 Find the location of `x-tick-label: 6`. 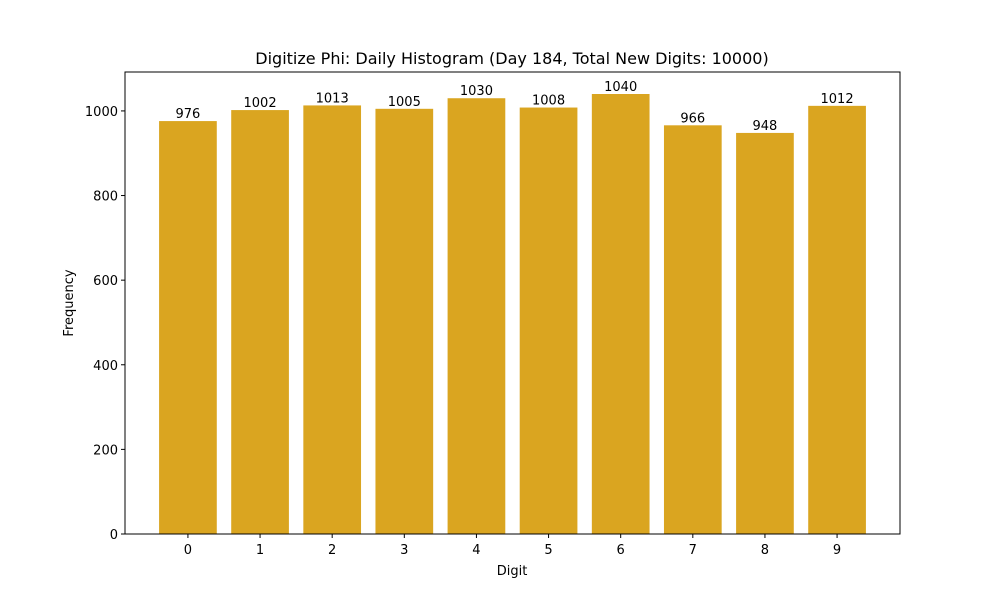

x-tick-label: 6 is located at coordinates (621, 550).